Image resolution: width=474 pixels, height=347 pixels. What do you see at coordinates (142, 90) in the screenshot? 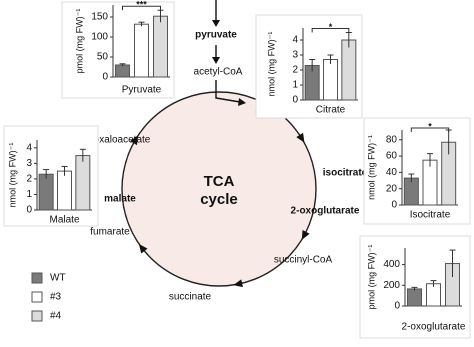
I see `chart-title: Pyruvate` at bounding box center [142, 90].